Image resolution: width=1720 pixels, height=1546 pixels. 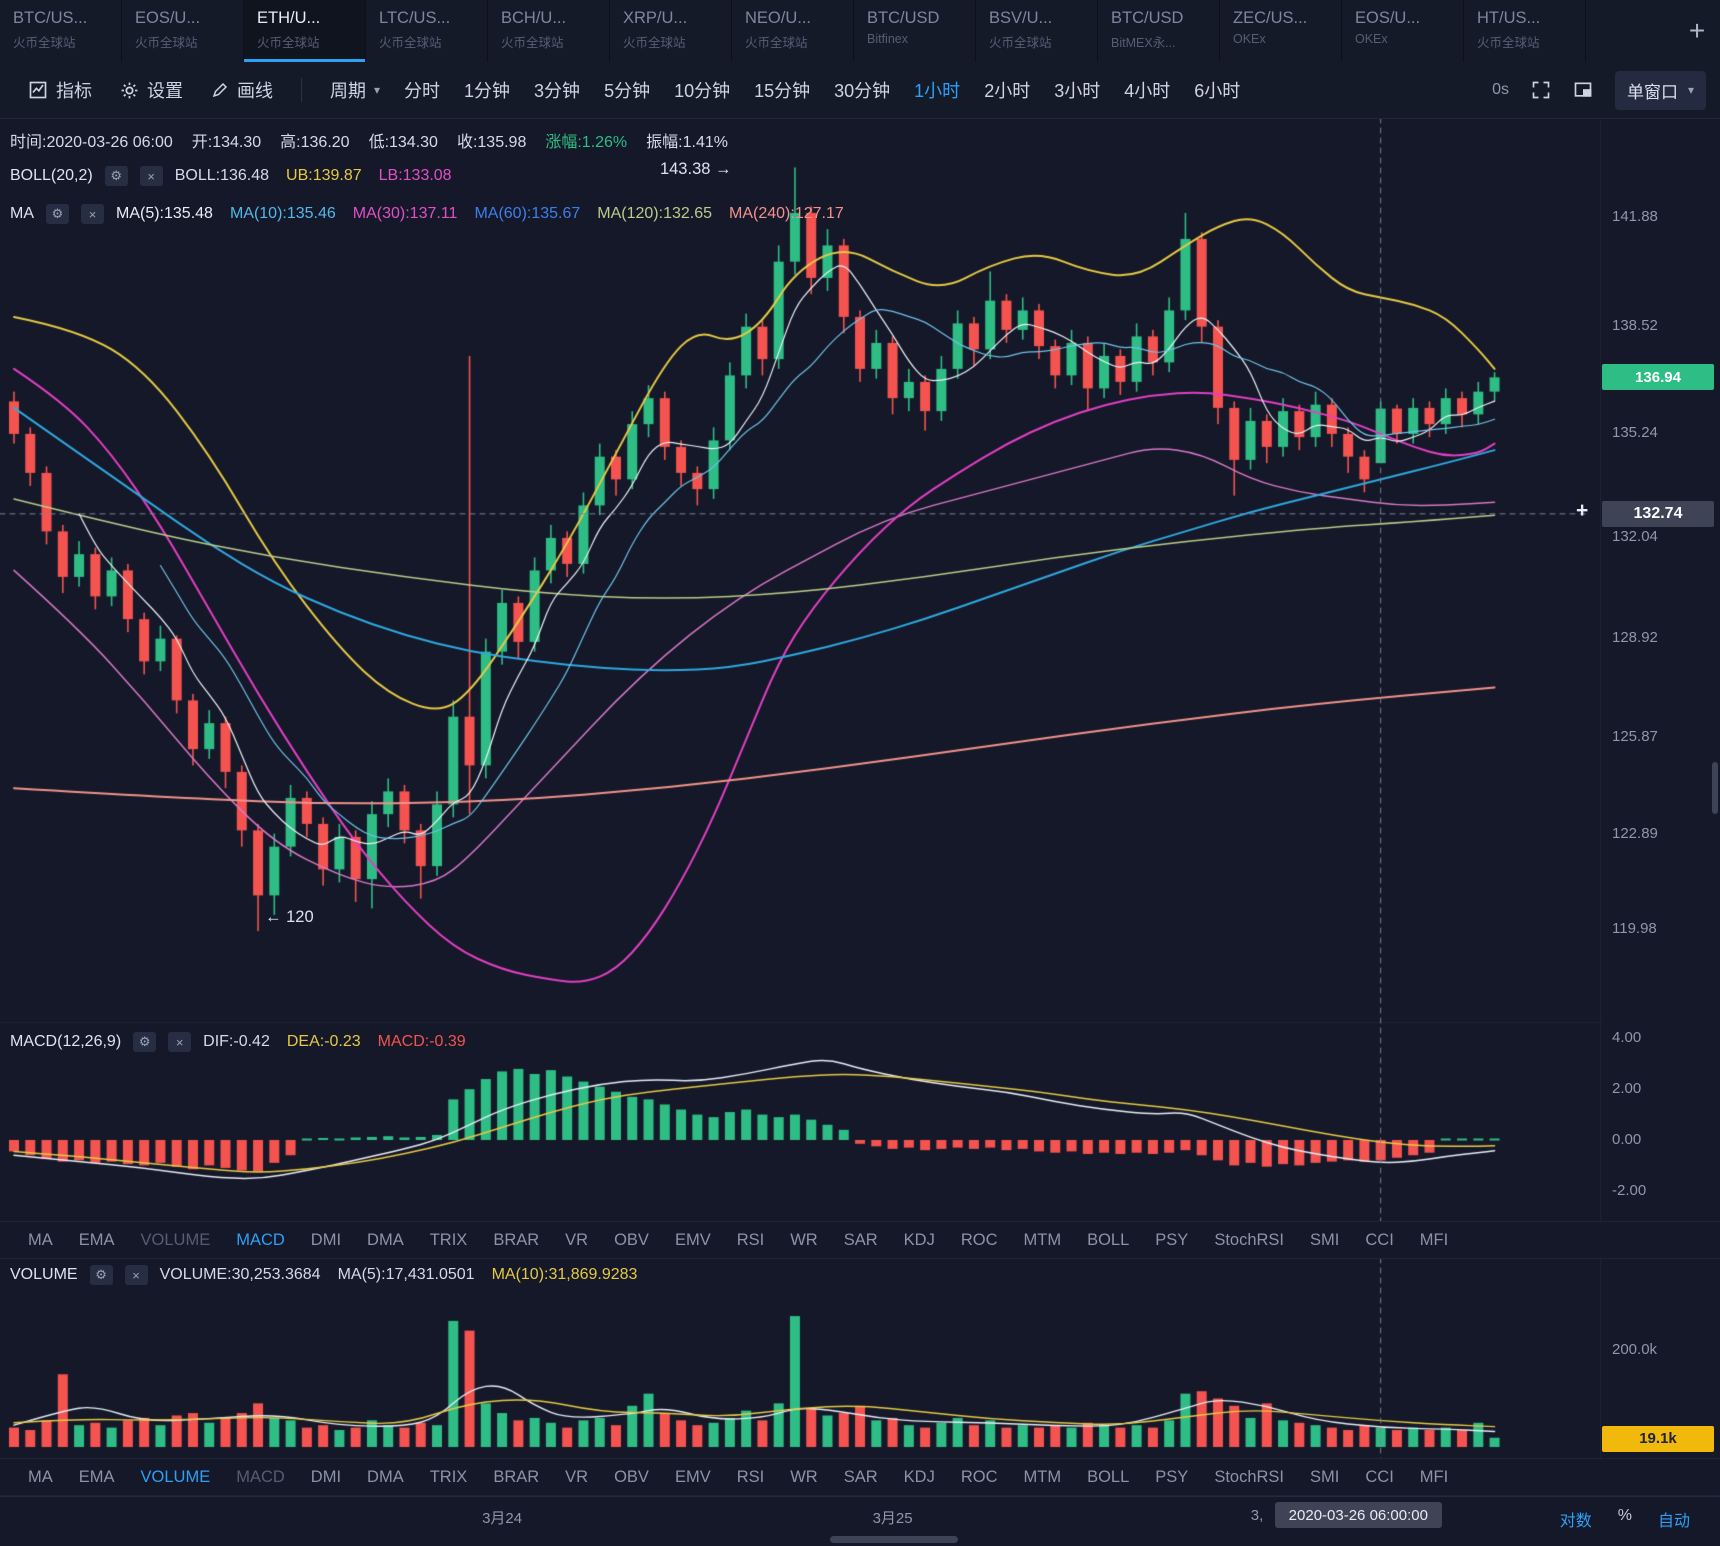 I want to click on window-mode-dropdown: 单窗口 ▾, so click(x=1660, y=90).